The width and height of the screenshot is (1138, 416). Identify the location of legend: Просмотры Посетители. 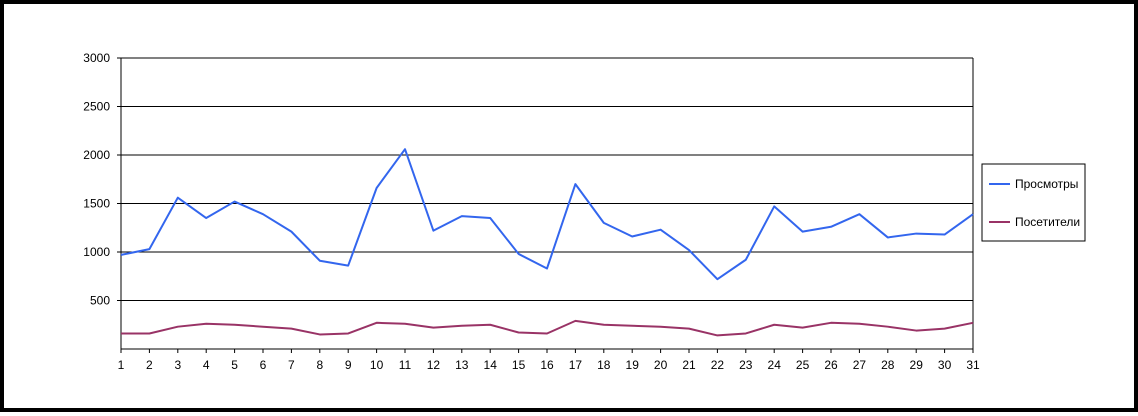
(1033, 202).